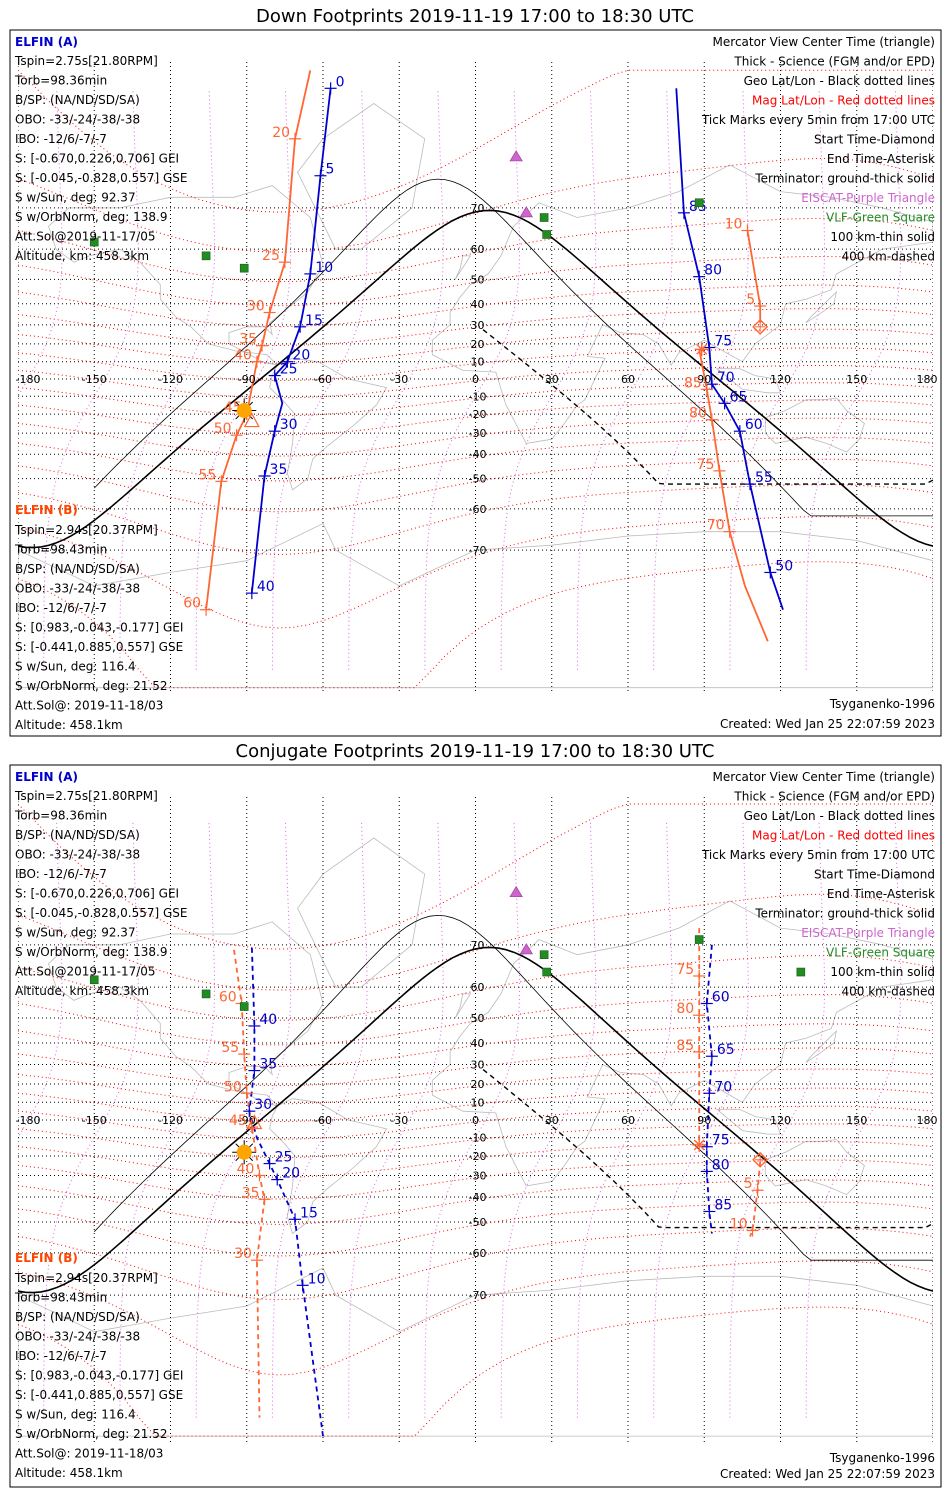  I want to click on elfin-b-track, so click(755, 1199).